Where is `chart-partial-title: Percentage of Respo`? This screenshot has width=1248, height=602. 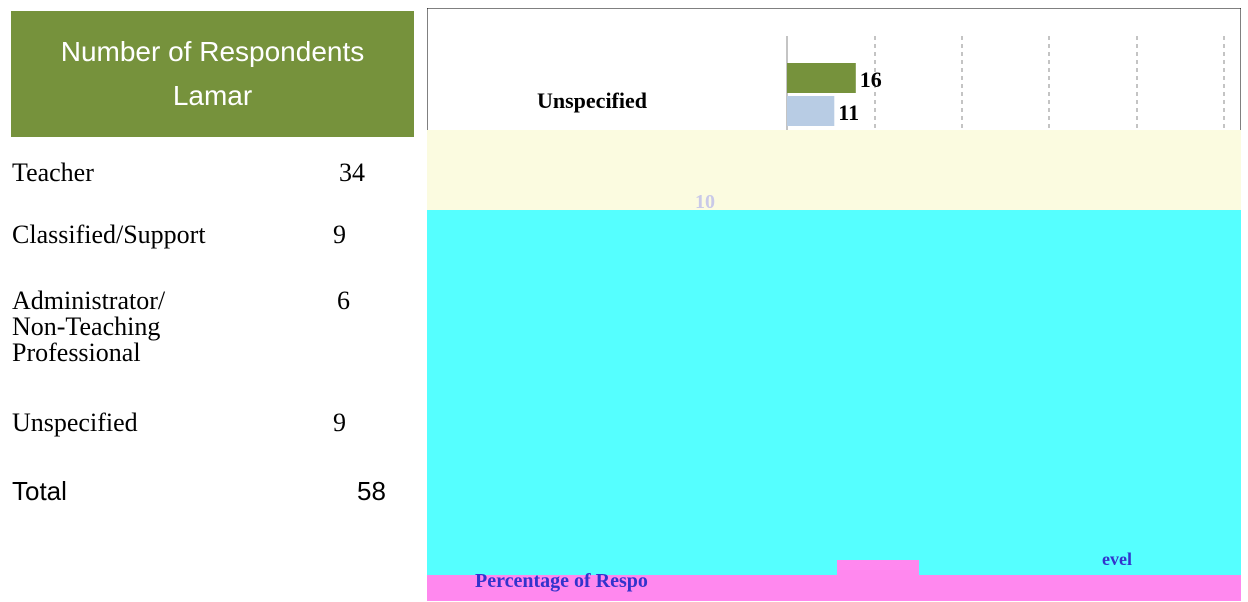
chart-partial-title: Percentage of Respo is located at coordinates (561, 581).